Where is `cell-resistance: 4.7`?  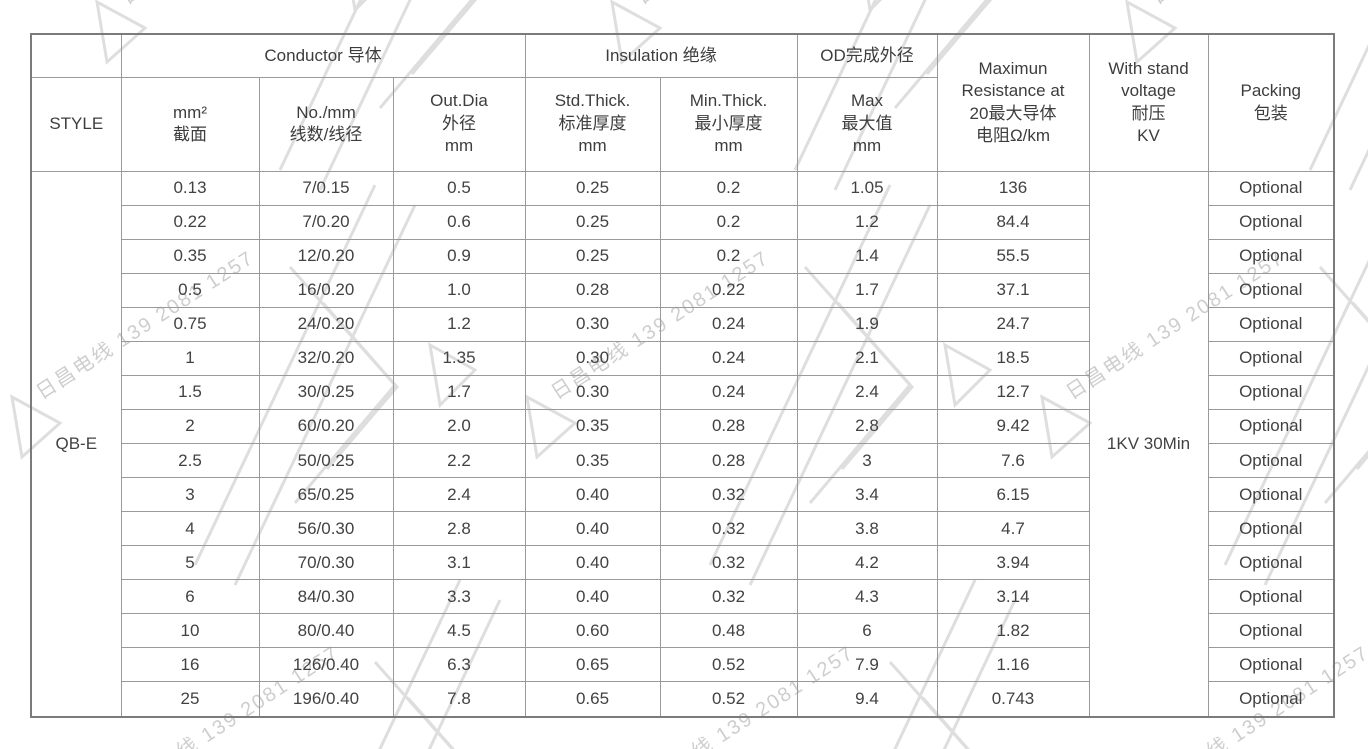 cell-resistance: 4.7 is located at coordinates (1013, 529).